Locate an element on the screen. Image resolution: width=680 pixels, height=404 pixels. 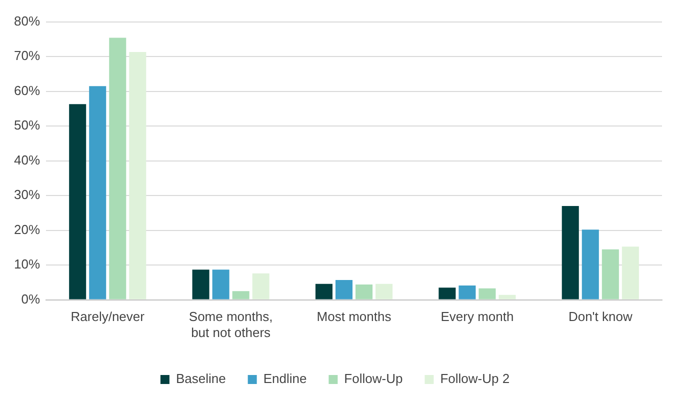
x-tick-label: Every month is located at coordinates (477, 316).